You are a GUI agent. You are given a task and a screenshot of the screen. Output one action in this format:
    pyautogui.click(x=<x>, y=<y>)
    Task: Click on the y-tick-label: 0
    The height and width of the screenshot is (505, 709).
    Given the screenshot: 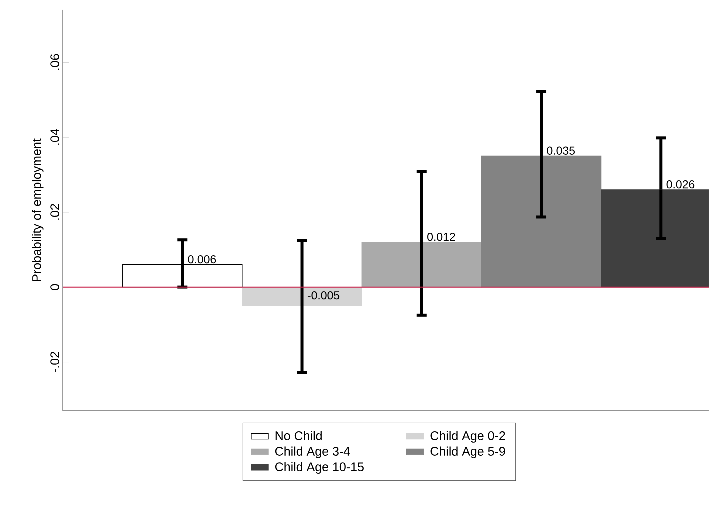 What is the action you would take?
    pyautogui.click(x=55, y=287)
    